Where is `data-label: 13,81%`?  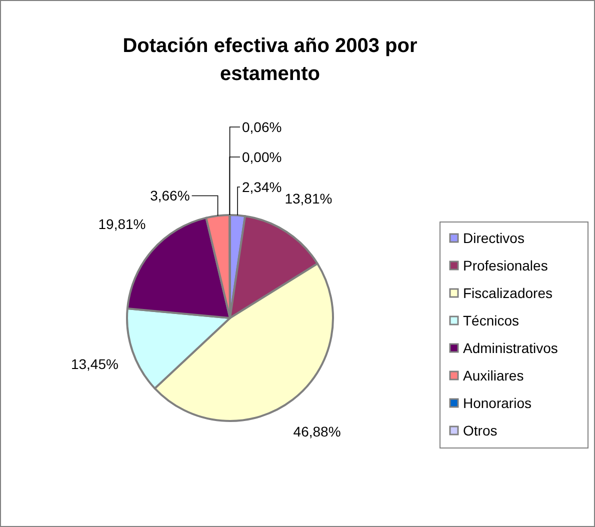
data-label: 13,81% is located at coordinates (308, 198).